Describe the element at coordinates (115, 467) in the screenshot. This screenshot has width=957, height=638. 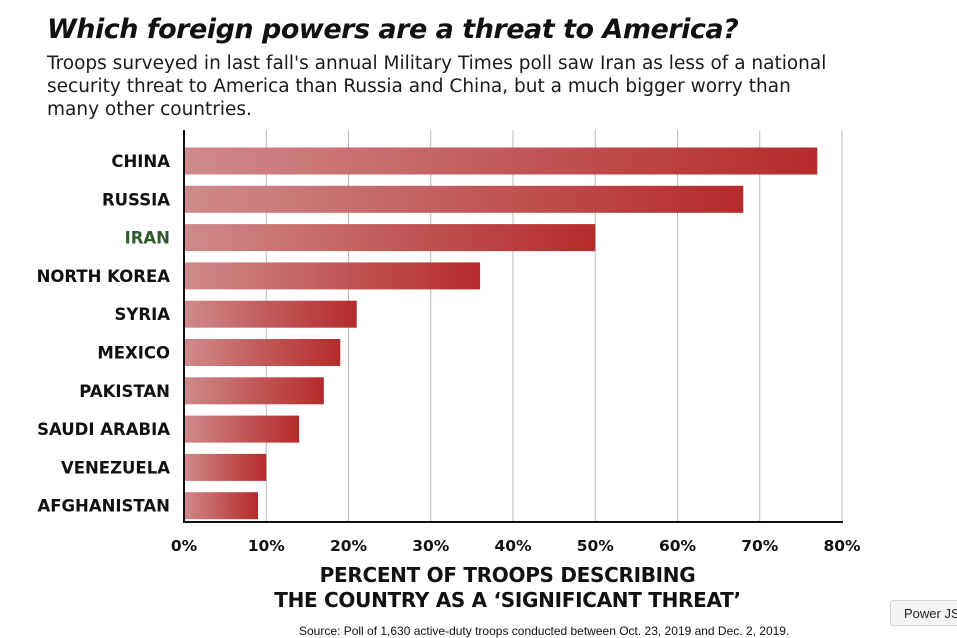
I see `category-label-venezuela: VENEZUELA` at that location.